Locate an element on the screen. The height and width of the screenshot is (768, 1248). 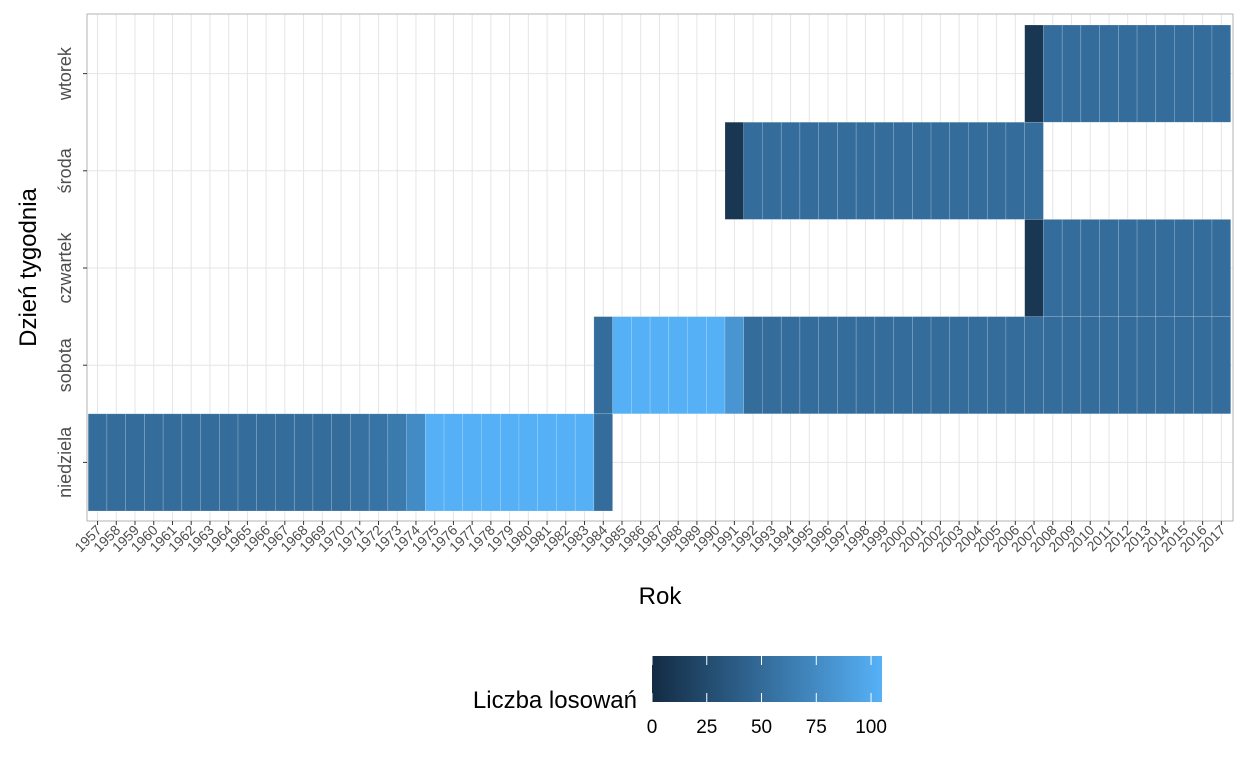
x-axis-title: Rok is located at coordinates (661, 596).